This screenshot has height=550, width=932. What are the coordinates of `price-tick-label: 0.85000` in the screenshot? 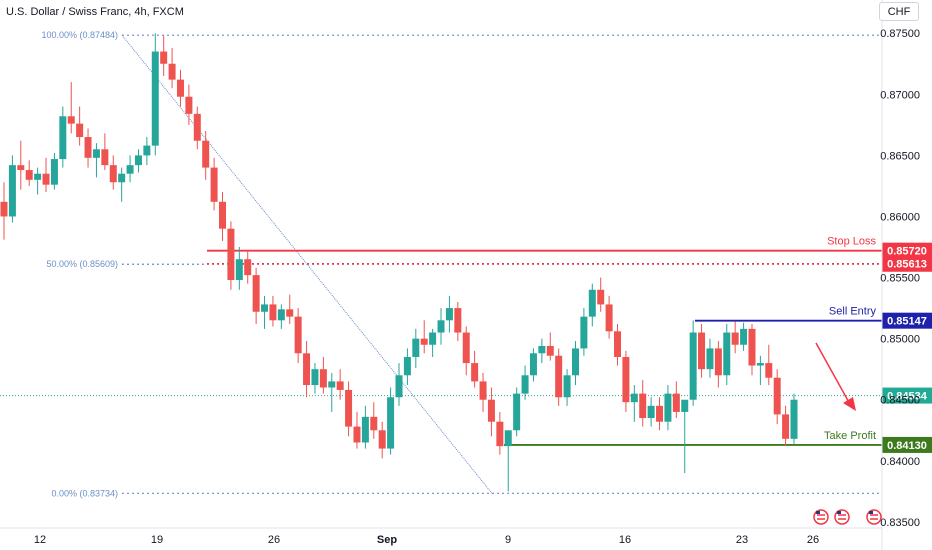 It's located at (900, 340).